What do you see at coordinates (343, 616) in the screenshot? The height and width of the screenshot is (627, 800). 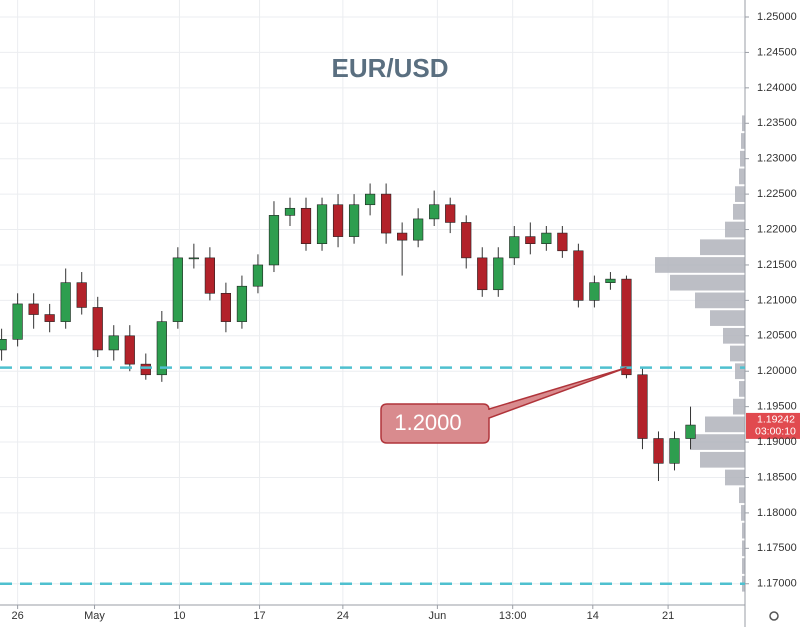 I see `x-tick-label: 24` at bounding box center [343, 616].